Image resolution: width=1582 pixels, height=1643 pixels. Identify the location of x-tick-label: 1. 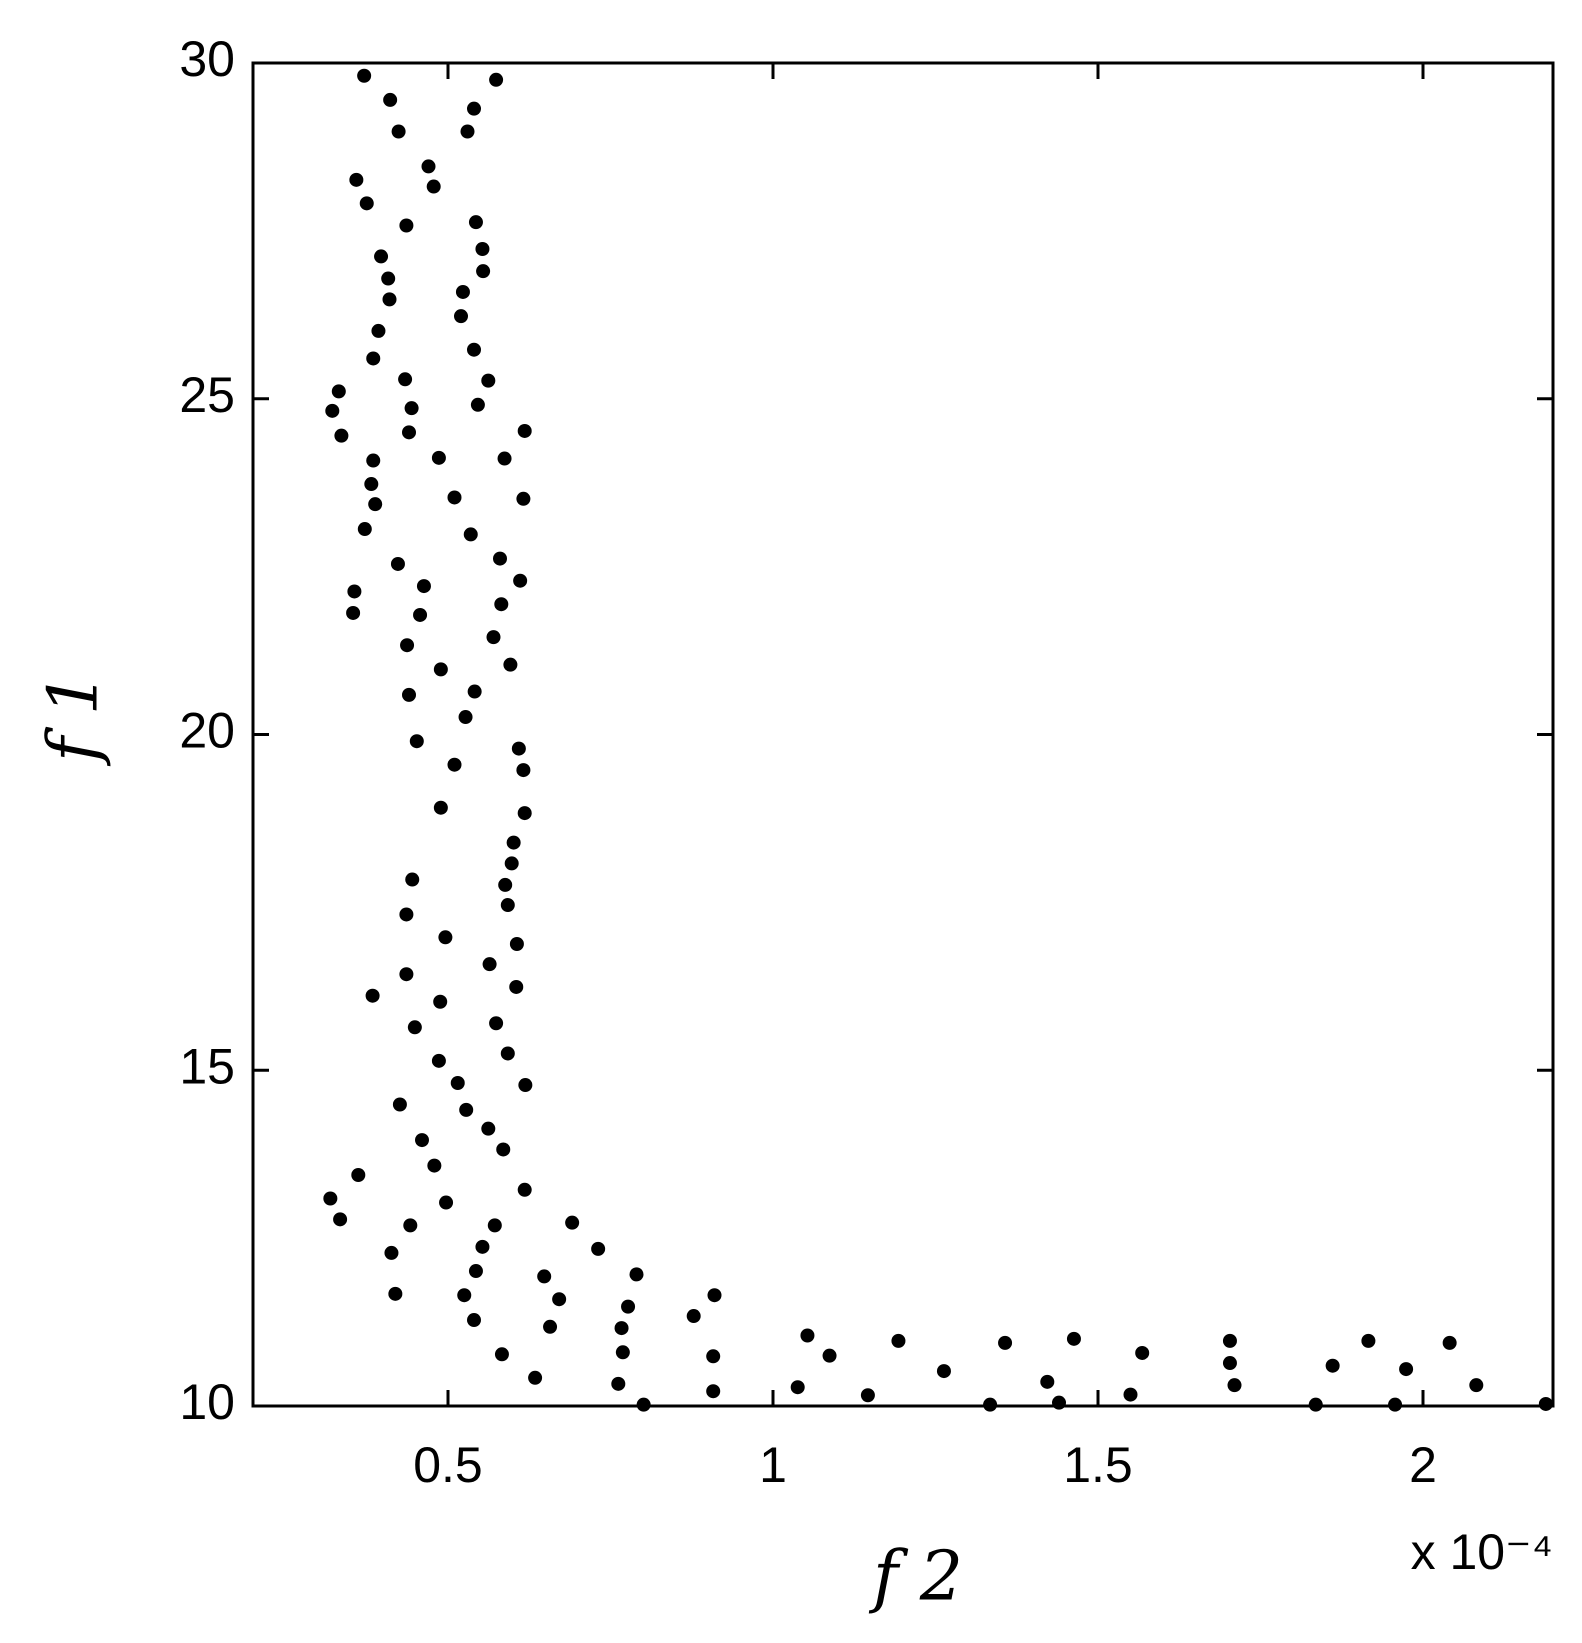
(773, 1465).